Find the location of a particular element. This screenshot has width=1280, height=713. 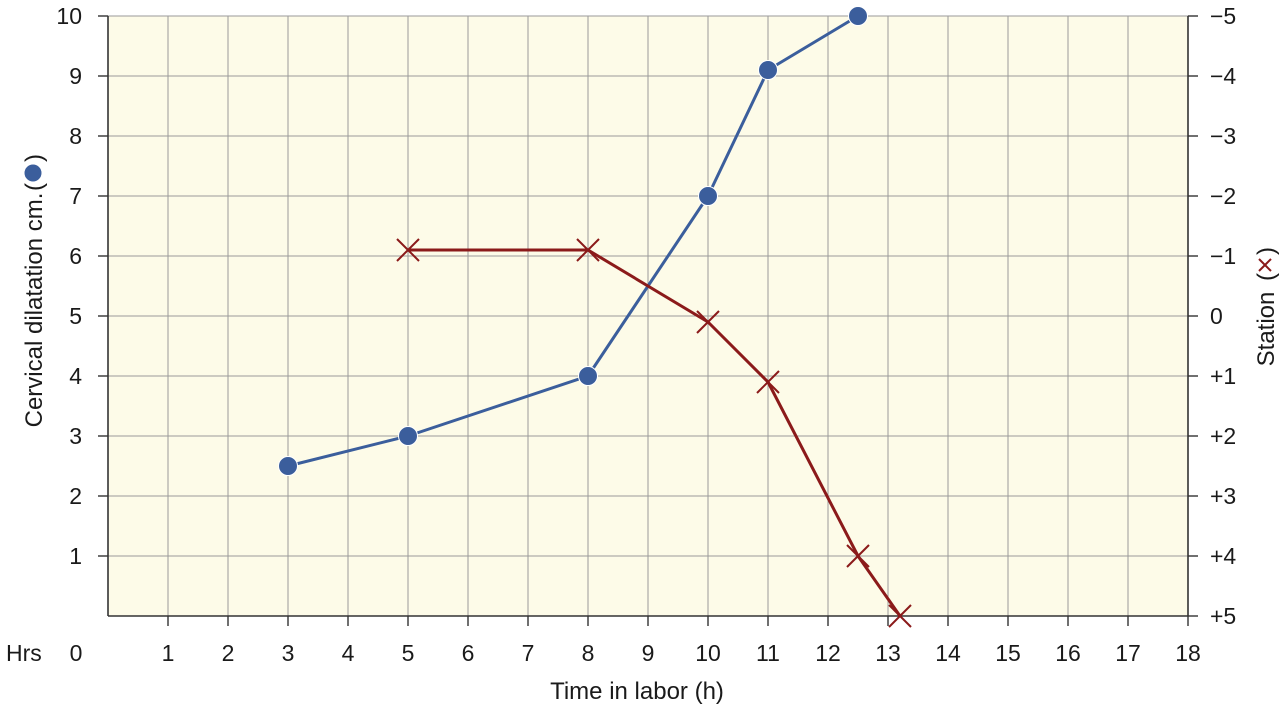

y-right-axis-title-group: Station ( ) is located at coordinates (1266, 306).